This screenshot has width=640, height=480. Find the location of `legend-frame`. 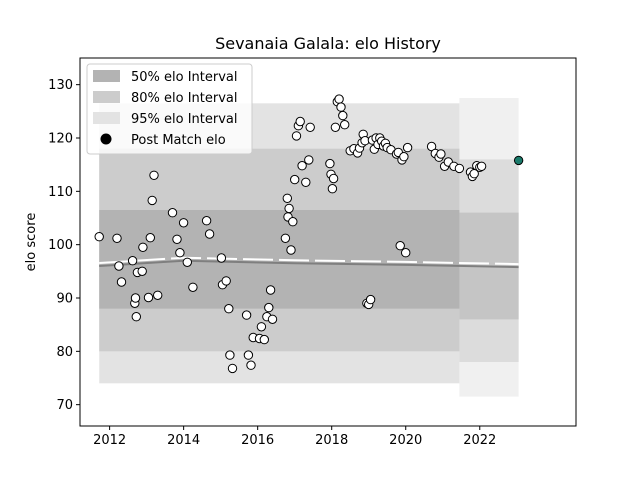

legend-frame is located at coordinates (169, 109).